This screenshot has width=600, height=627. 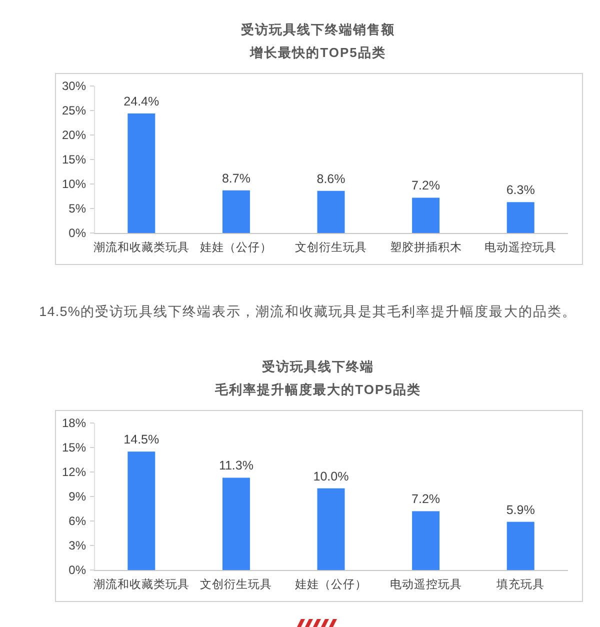 What do you see at coordinates (77, 209) in the screenshot?
I see `y-tick-label: 5%` at bounding box center [77, 209].